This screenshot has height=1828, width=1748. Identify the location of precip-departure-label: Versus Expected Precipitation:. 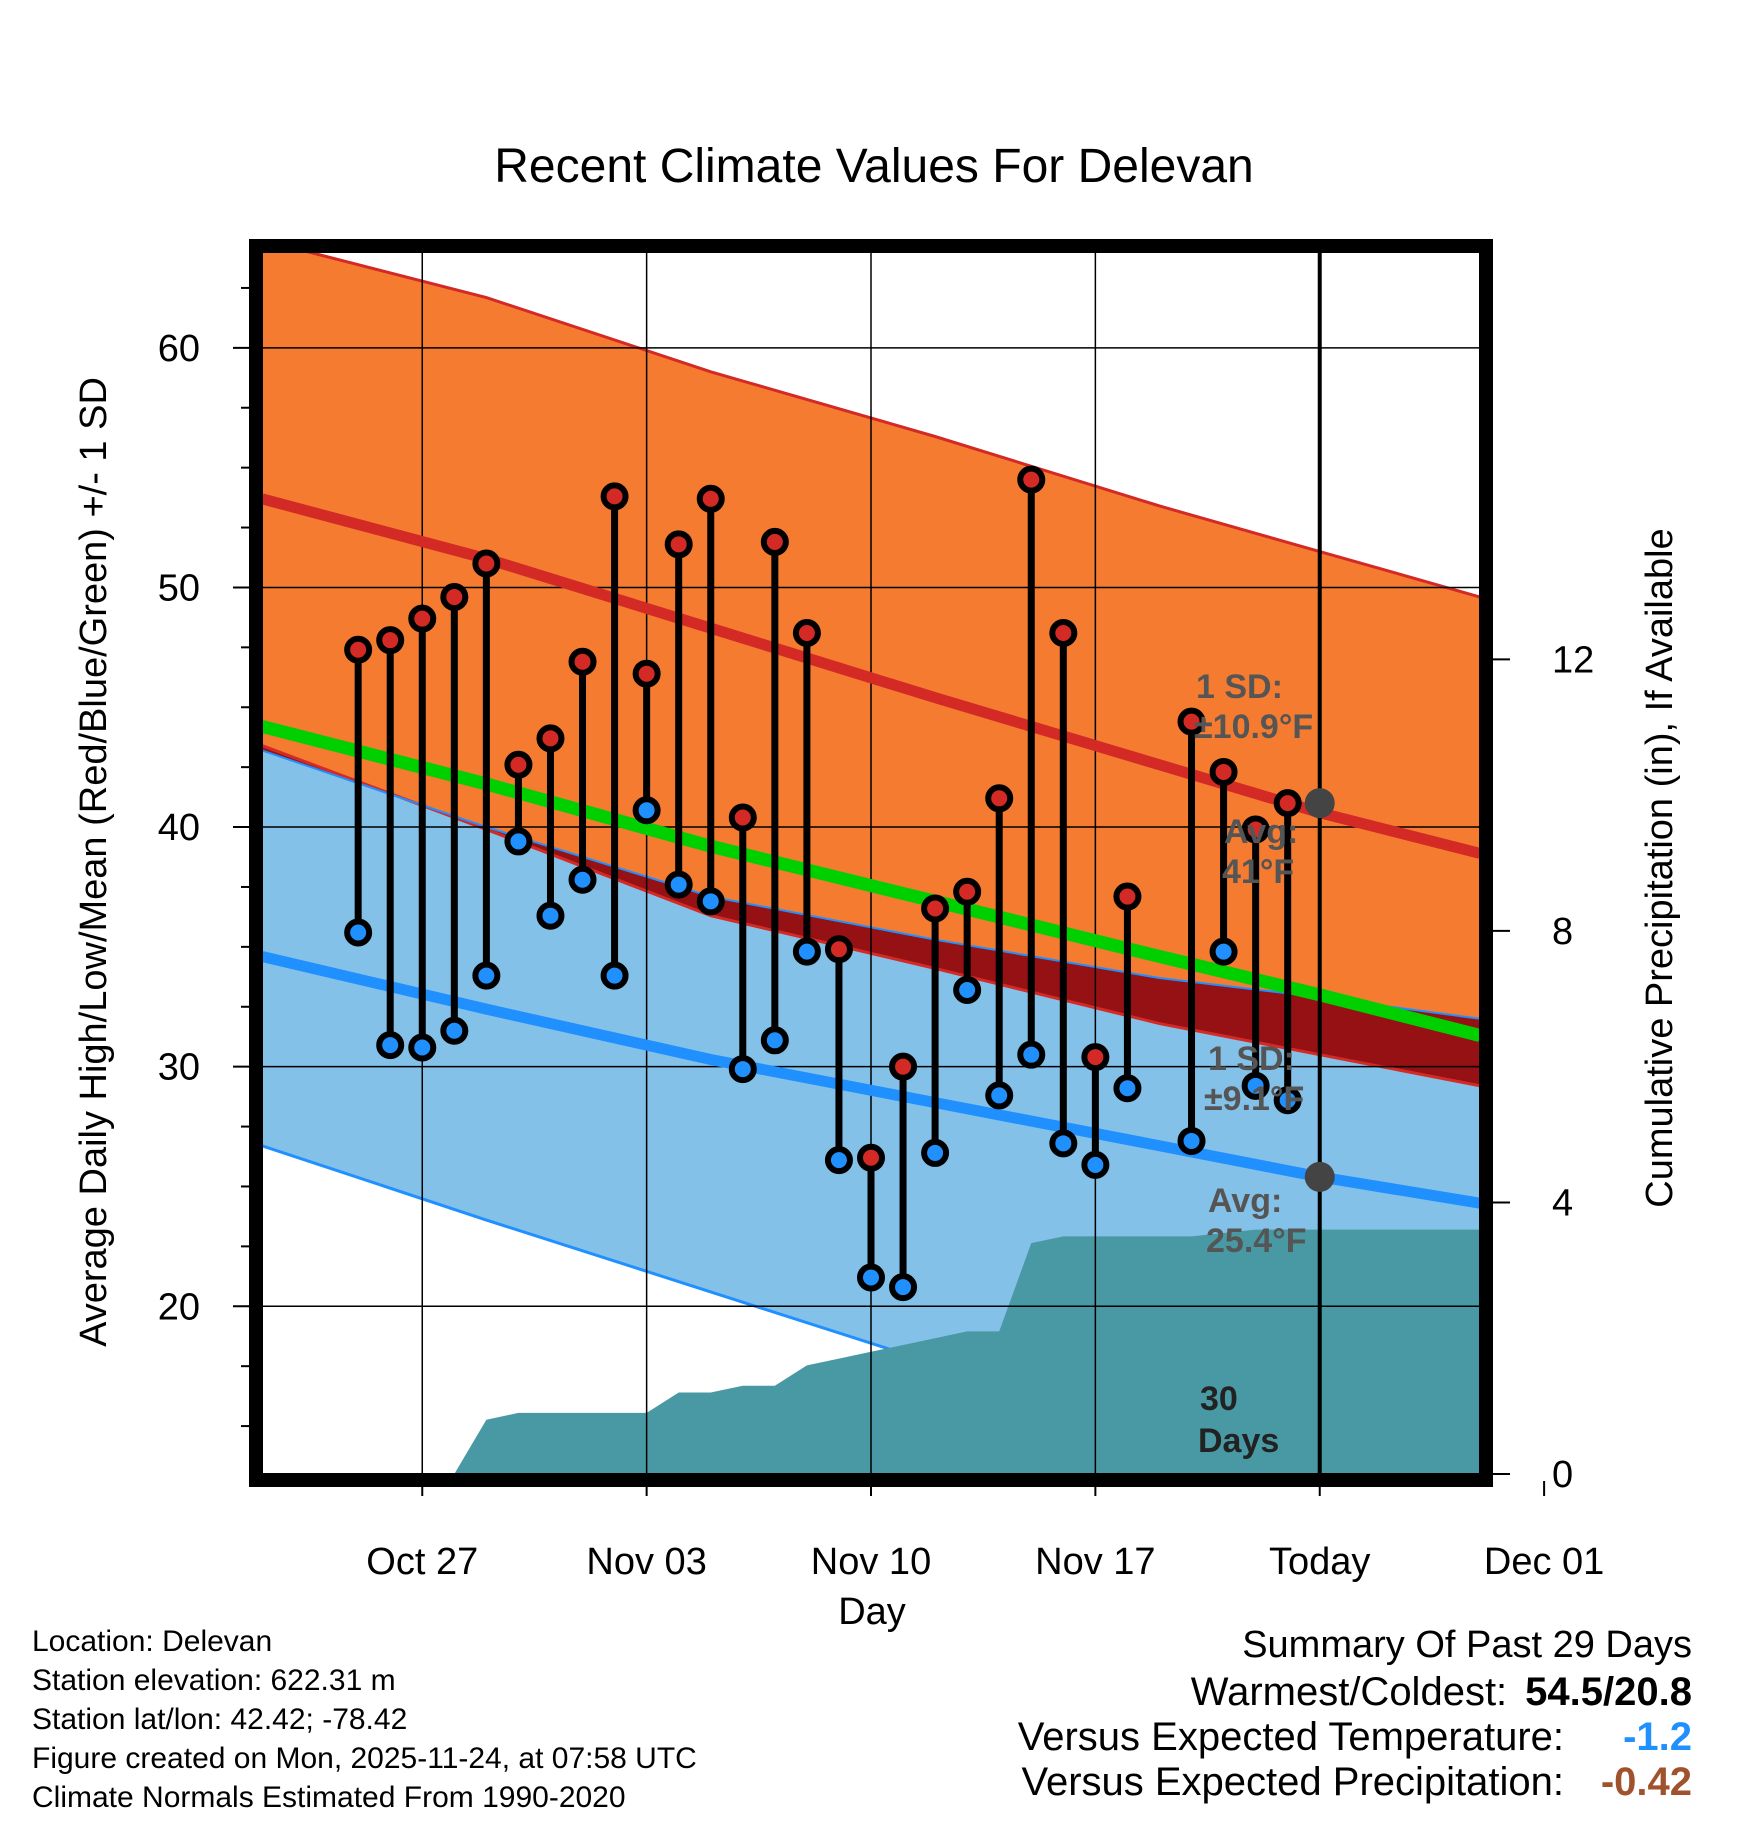
(1292, 1782).